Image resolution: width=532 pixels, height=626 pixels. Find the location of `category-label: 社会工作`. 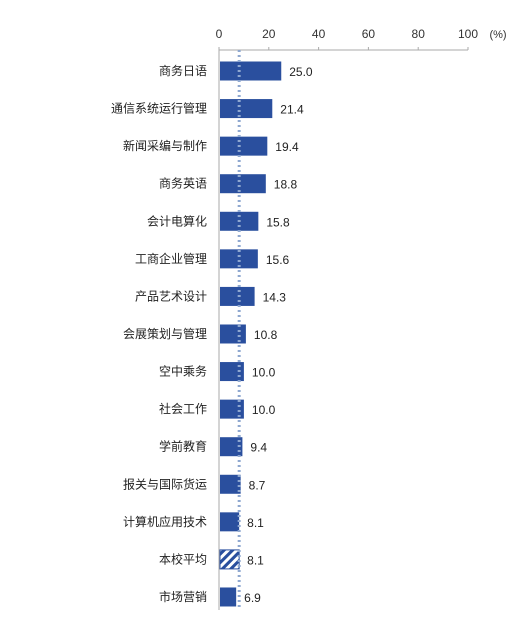

category-label: 社会工作 is located at coordinates (183, 408).